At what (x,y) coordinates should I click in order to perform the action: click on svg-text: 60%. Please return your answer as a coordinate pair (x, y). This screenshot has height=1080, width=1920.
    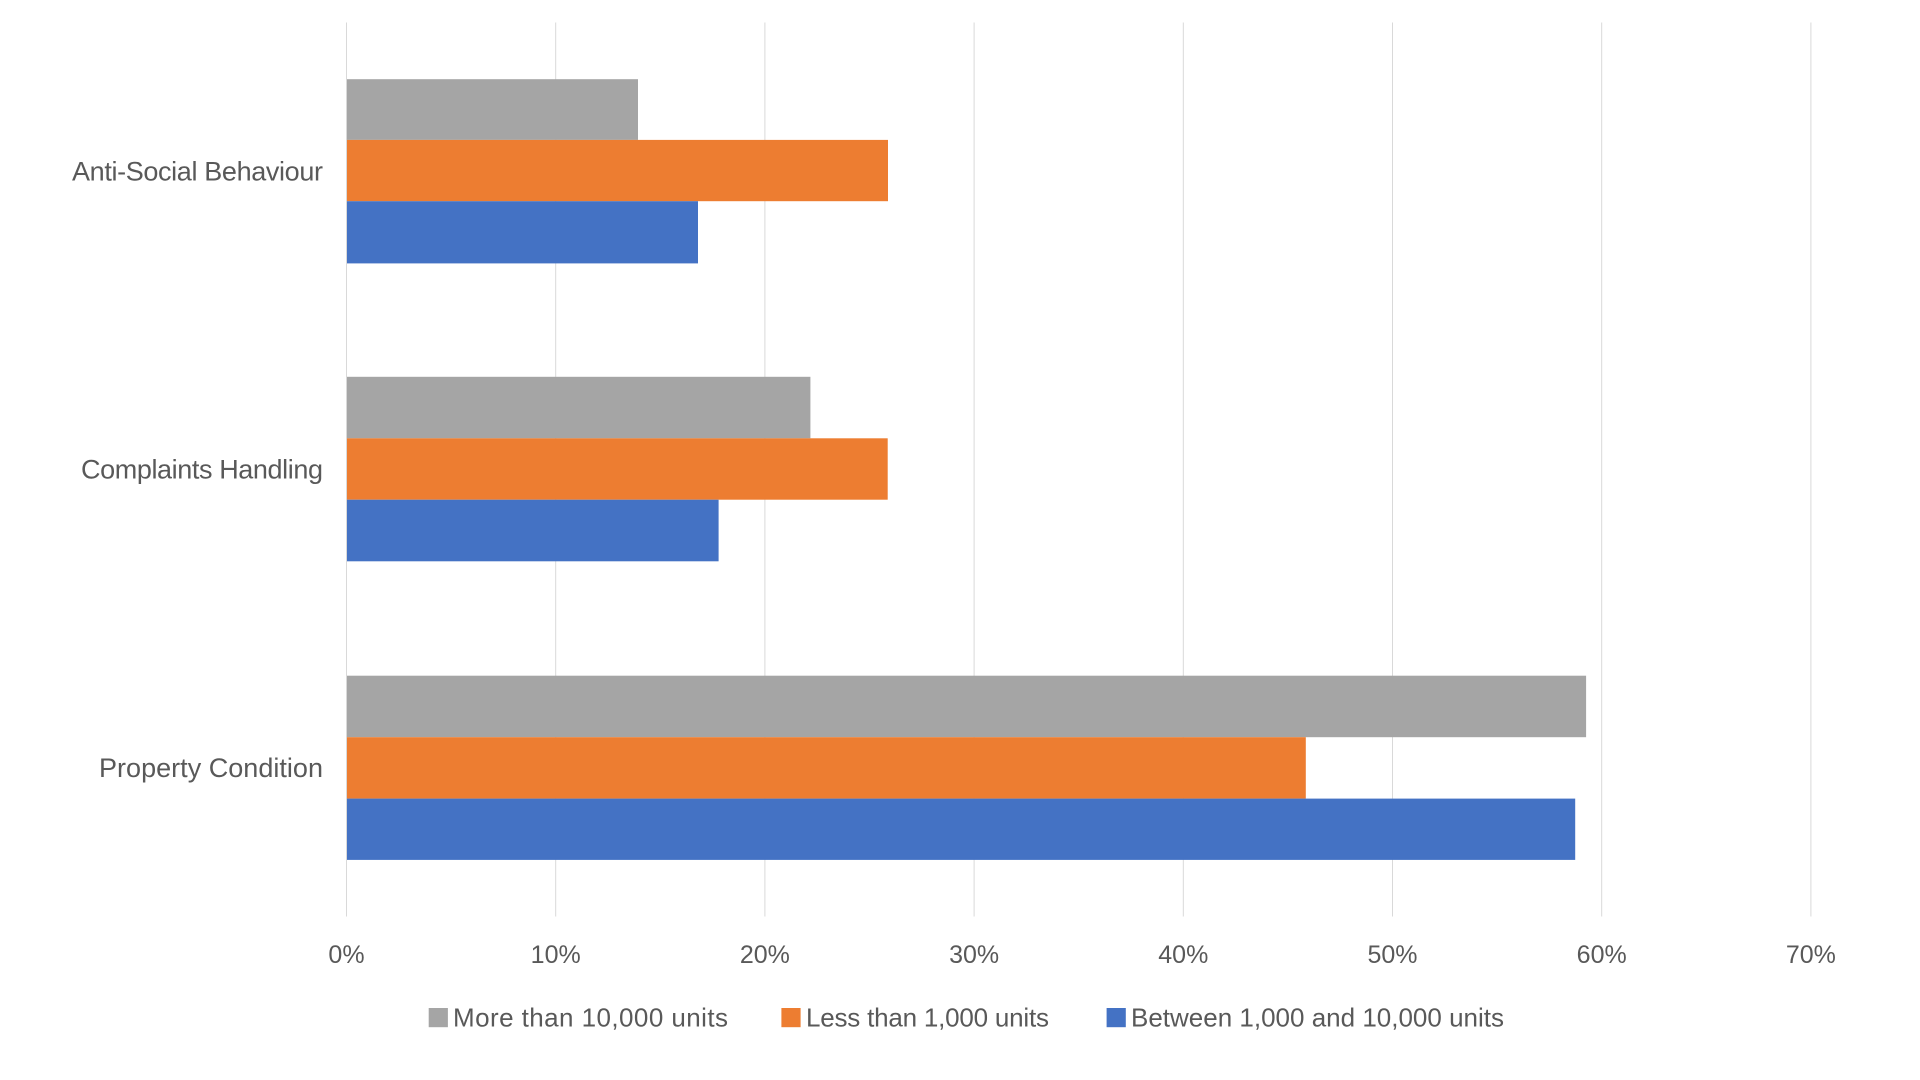
    Looking at the image, I should click on (1602, 955).